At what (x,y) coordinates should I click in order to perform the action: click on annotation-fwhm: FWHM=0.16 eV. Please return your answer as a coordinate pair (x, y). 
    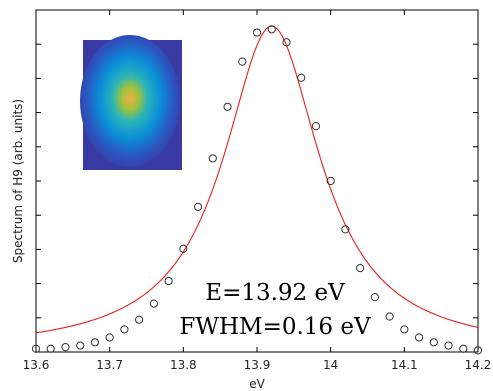
    Looking at the image, I should click on (275, 327).